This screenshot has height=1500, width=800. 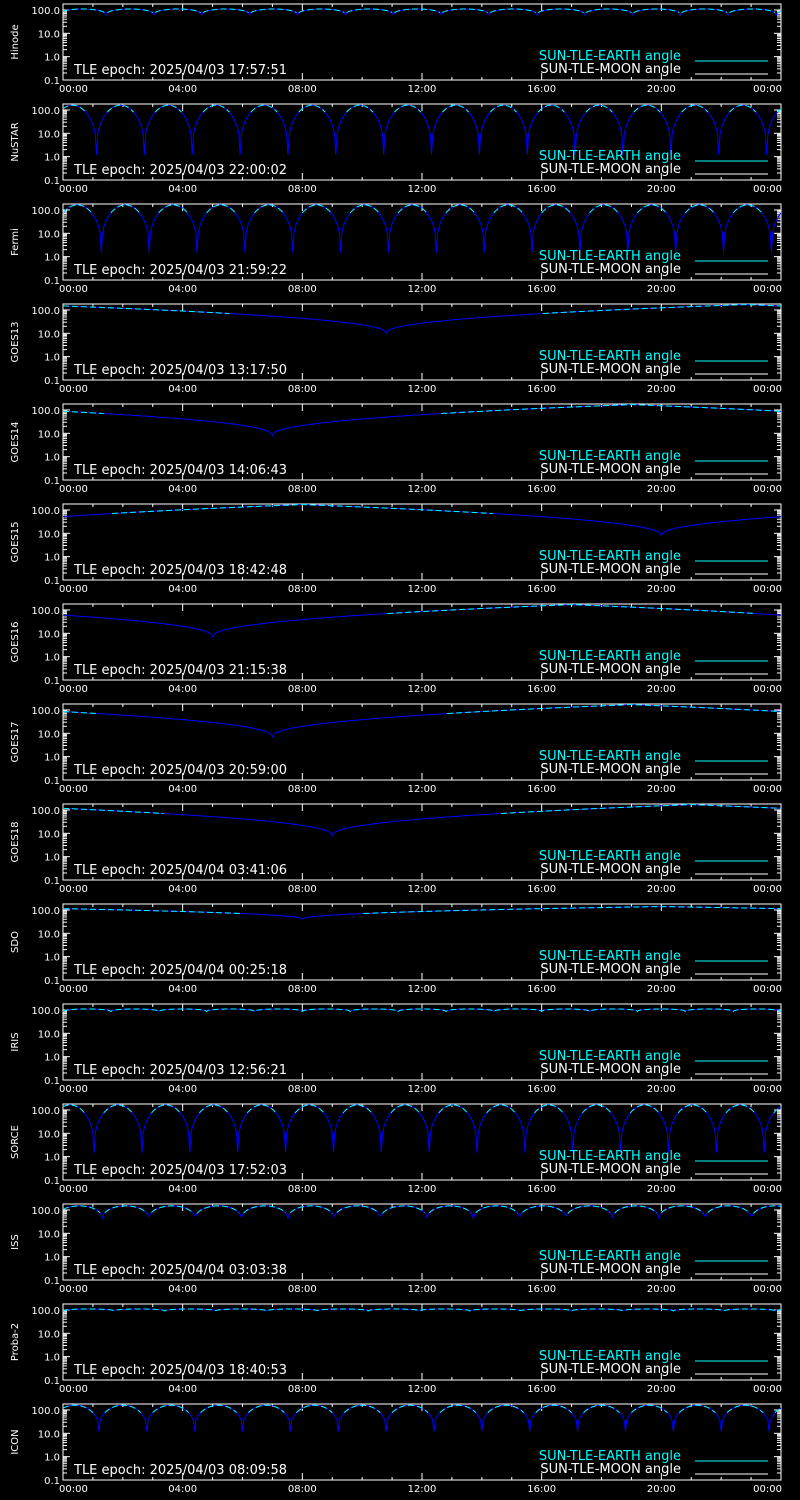 I want to click on satellite-label: GOES16, so click(x=15, y=641).